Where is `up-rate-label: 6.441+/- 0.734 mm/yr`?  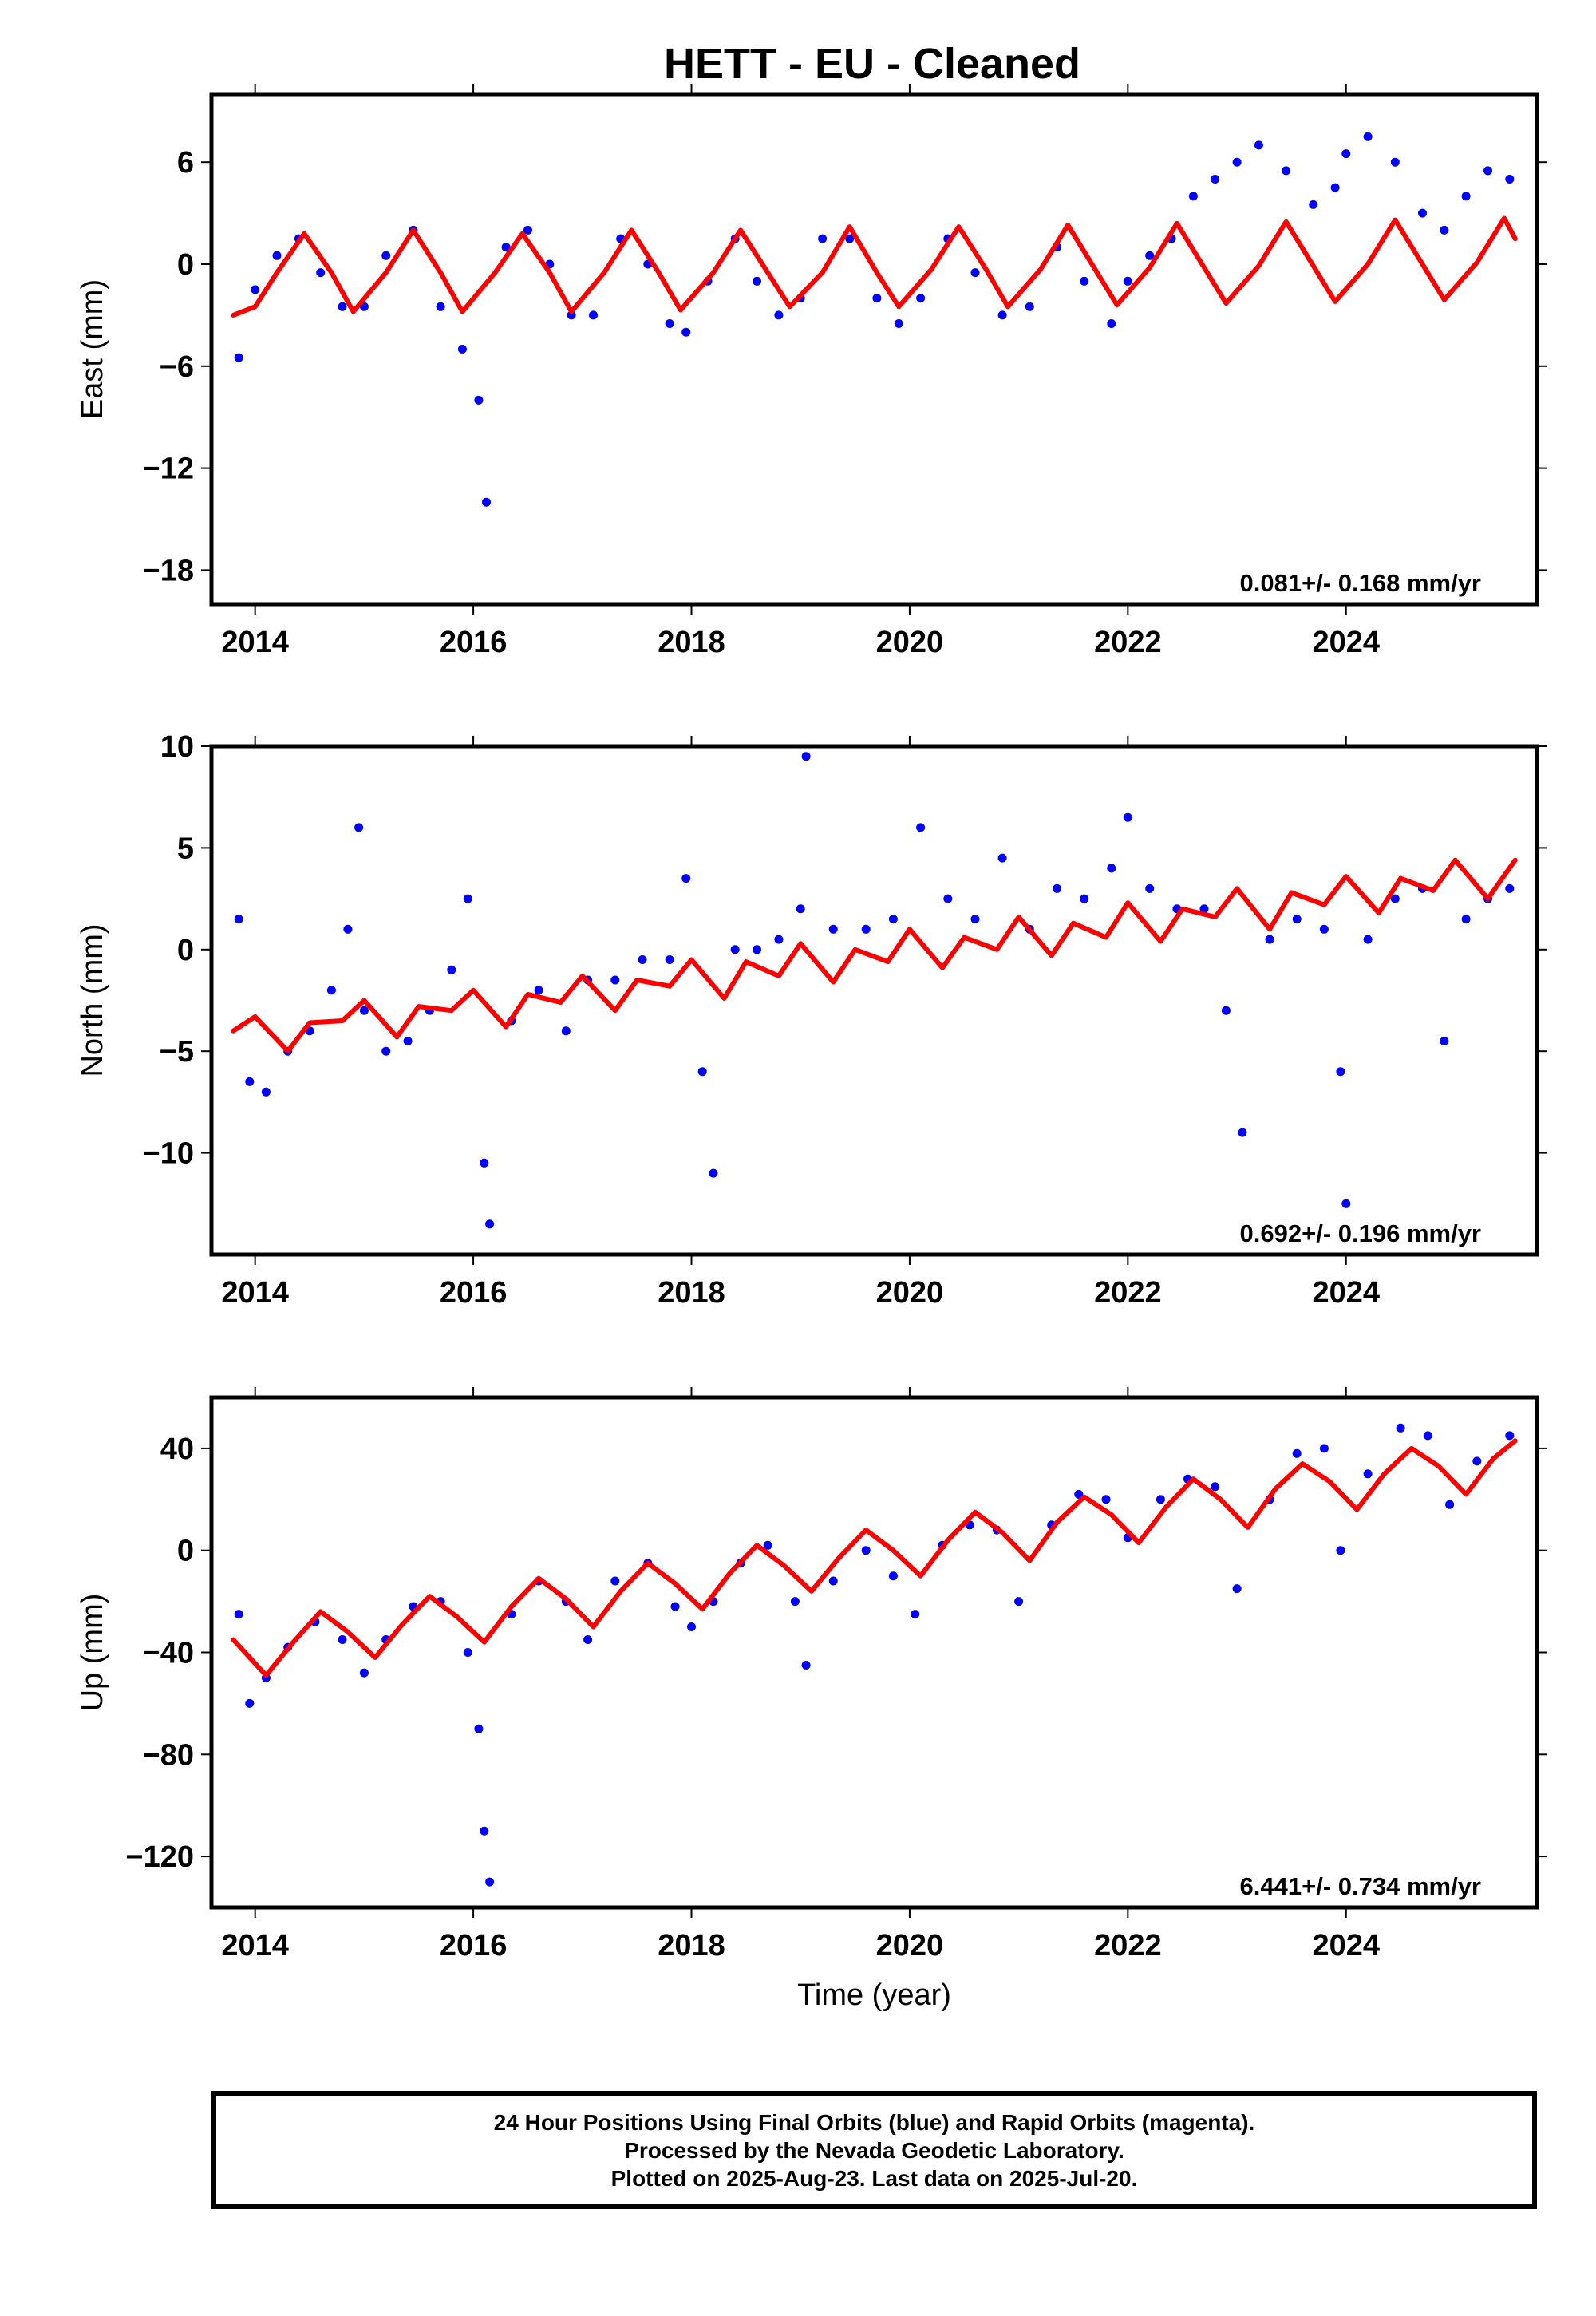 up-rate-label: 6.441+/- 0.734 mm/yr is located at coordinates (1360, 1886).